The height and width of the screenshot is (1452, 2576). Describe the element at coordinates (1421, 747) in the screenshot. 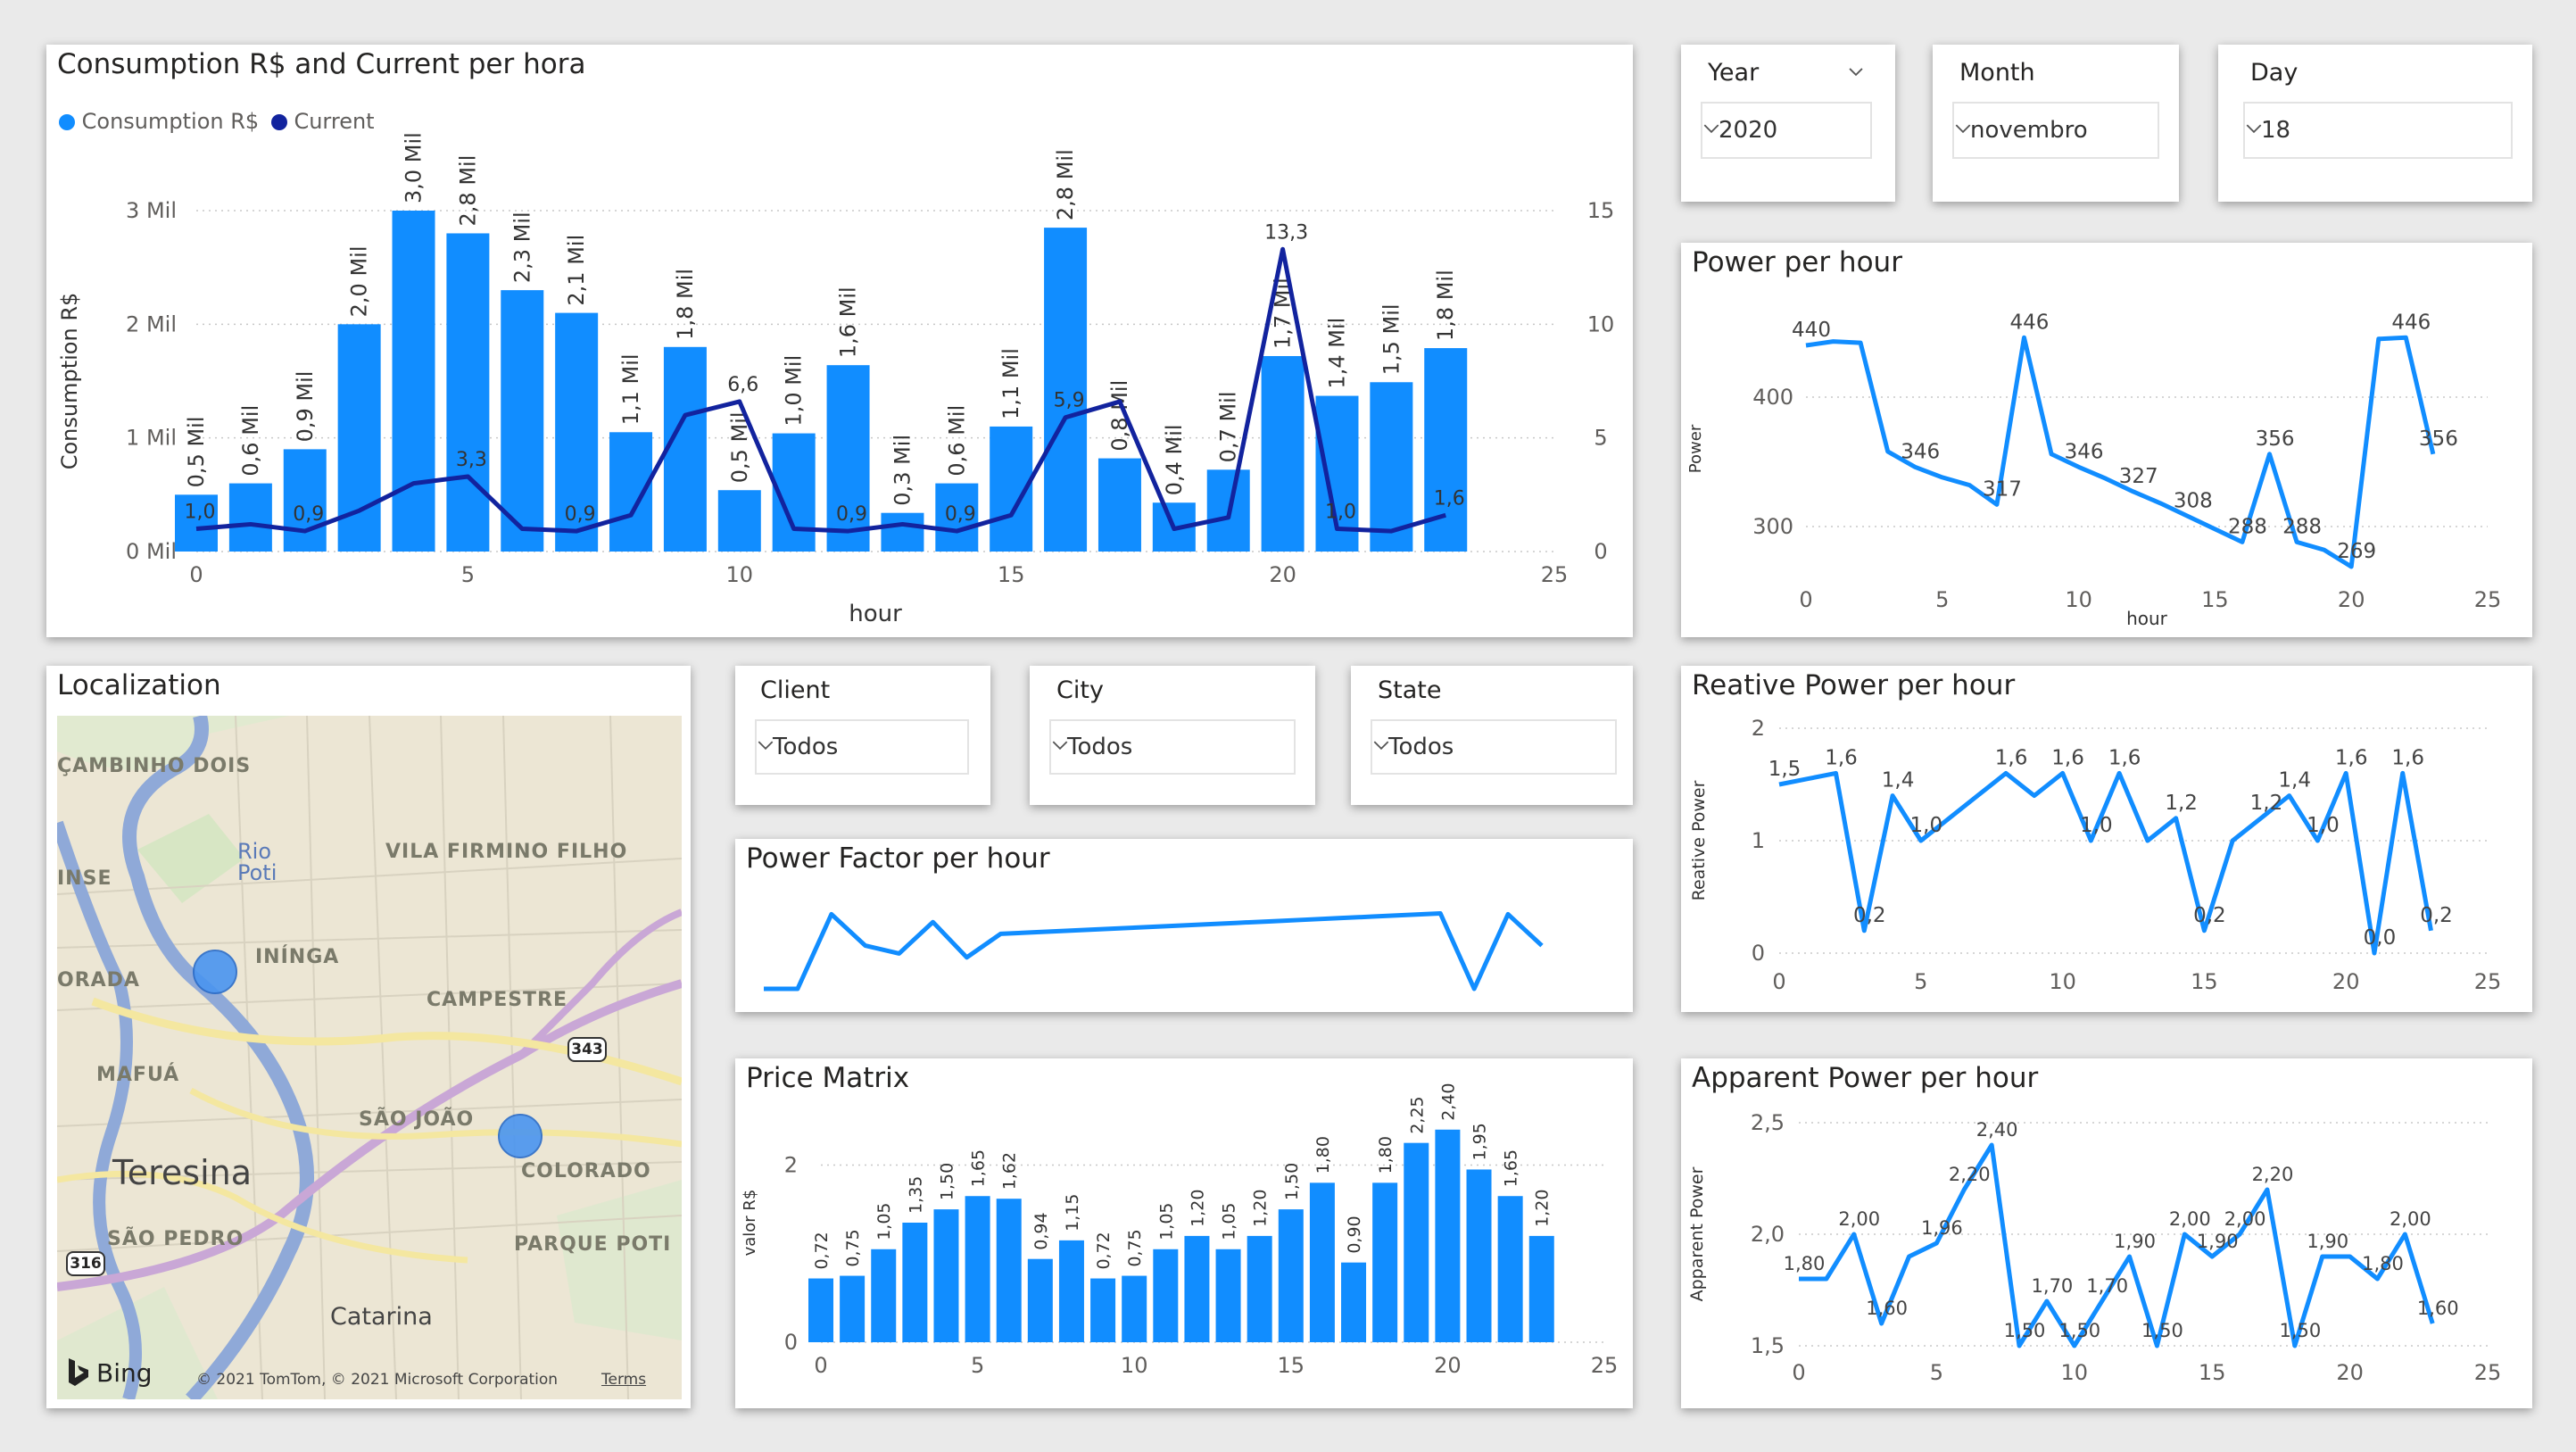

I see `state-dropdown-value: Todos` at that location.